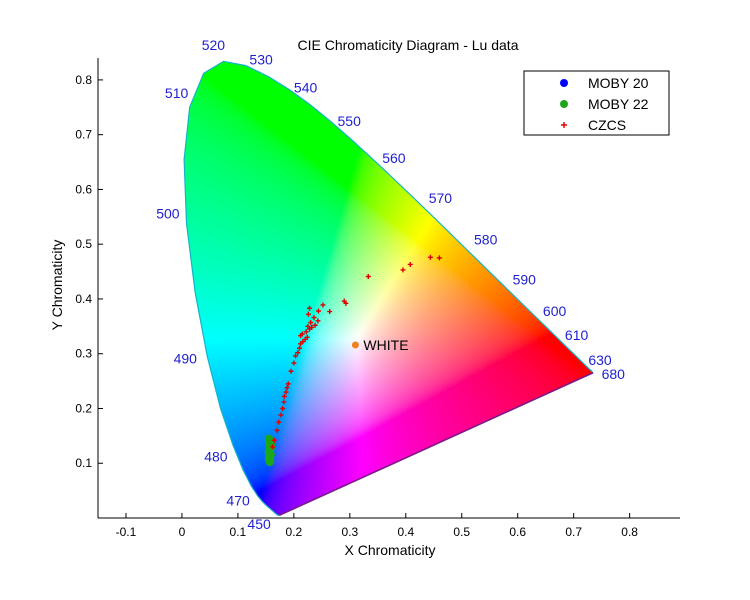 The width and height of the screenshot is (750, 600). Describe the element at coordinates (238, 532) in the screenshot. I see `x-tick-label: 0.1` at that location.